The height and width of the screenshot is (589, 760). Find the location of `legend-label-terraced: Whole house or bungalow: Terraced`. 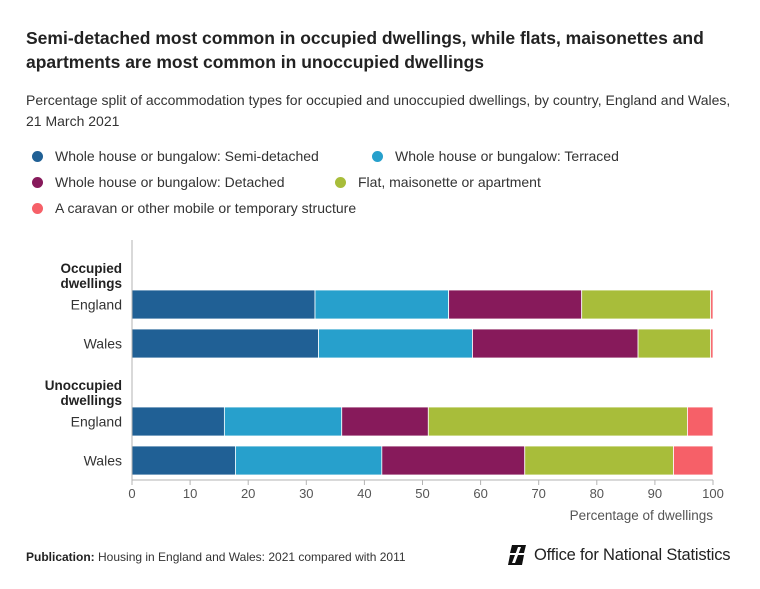

legend-label-terraced: Whole house or bungalow: Terraced is located at coordinates (507, 156).